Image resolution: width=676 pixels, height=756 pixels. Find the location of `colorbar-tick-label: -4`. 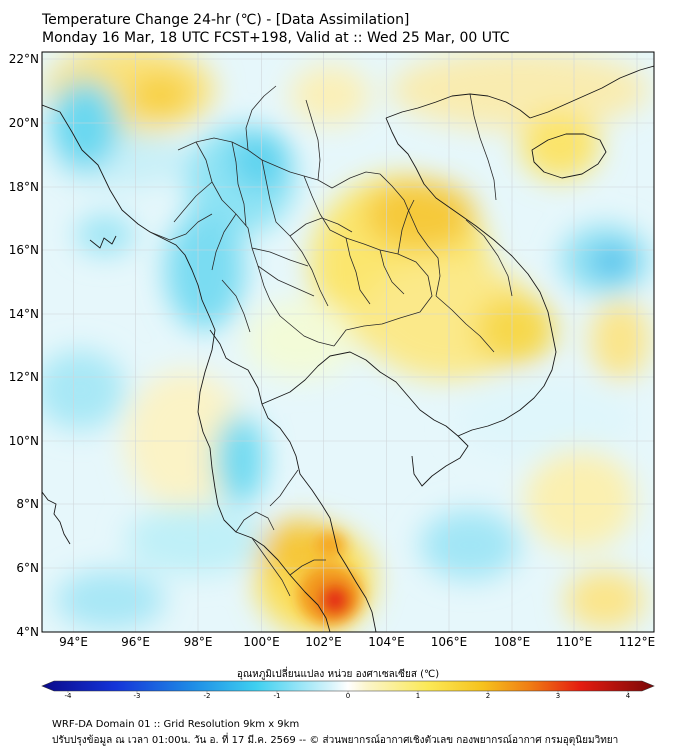

colorbar-tick-label: -4 is located at coordinates (68, 696).